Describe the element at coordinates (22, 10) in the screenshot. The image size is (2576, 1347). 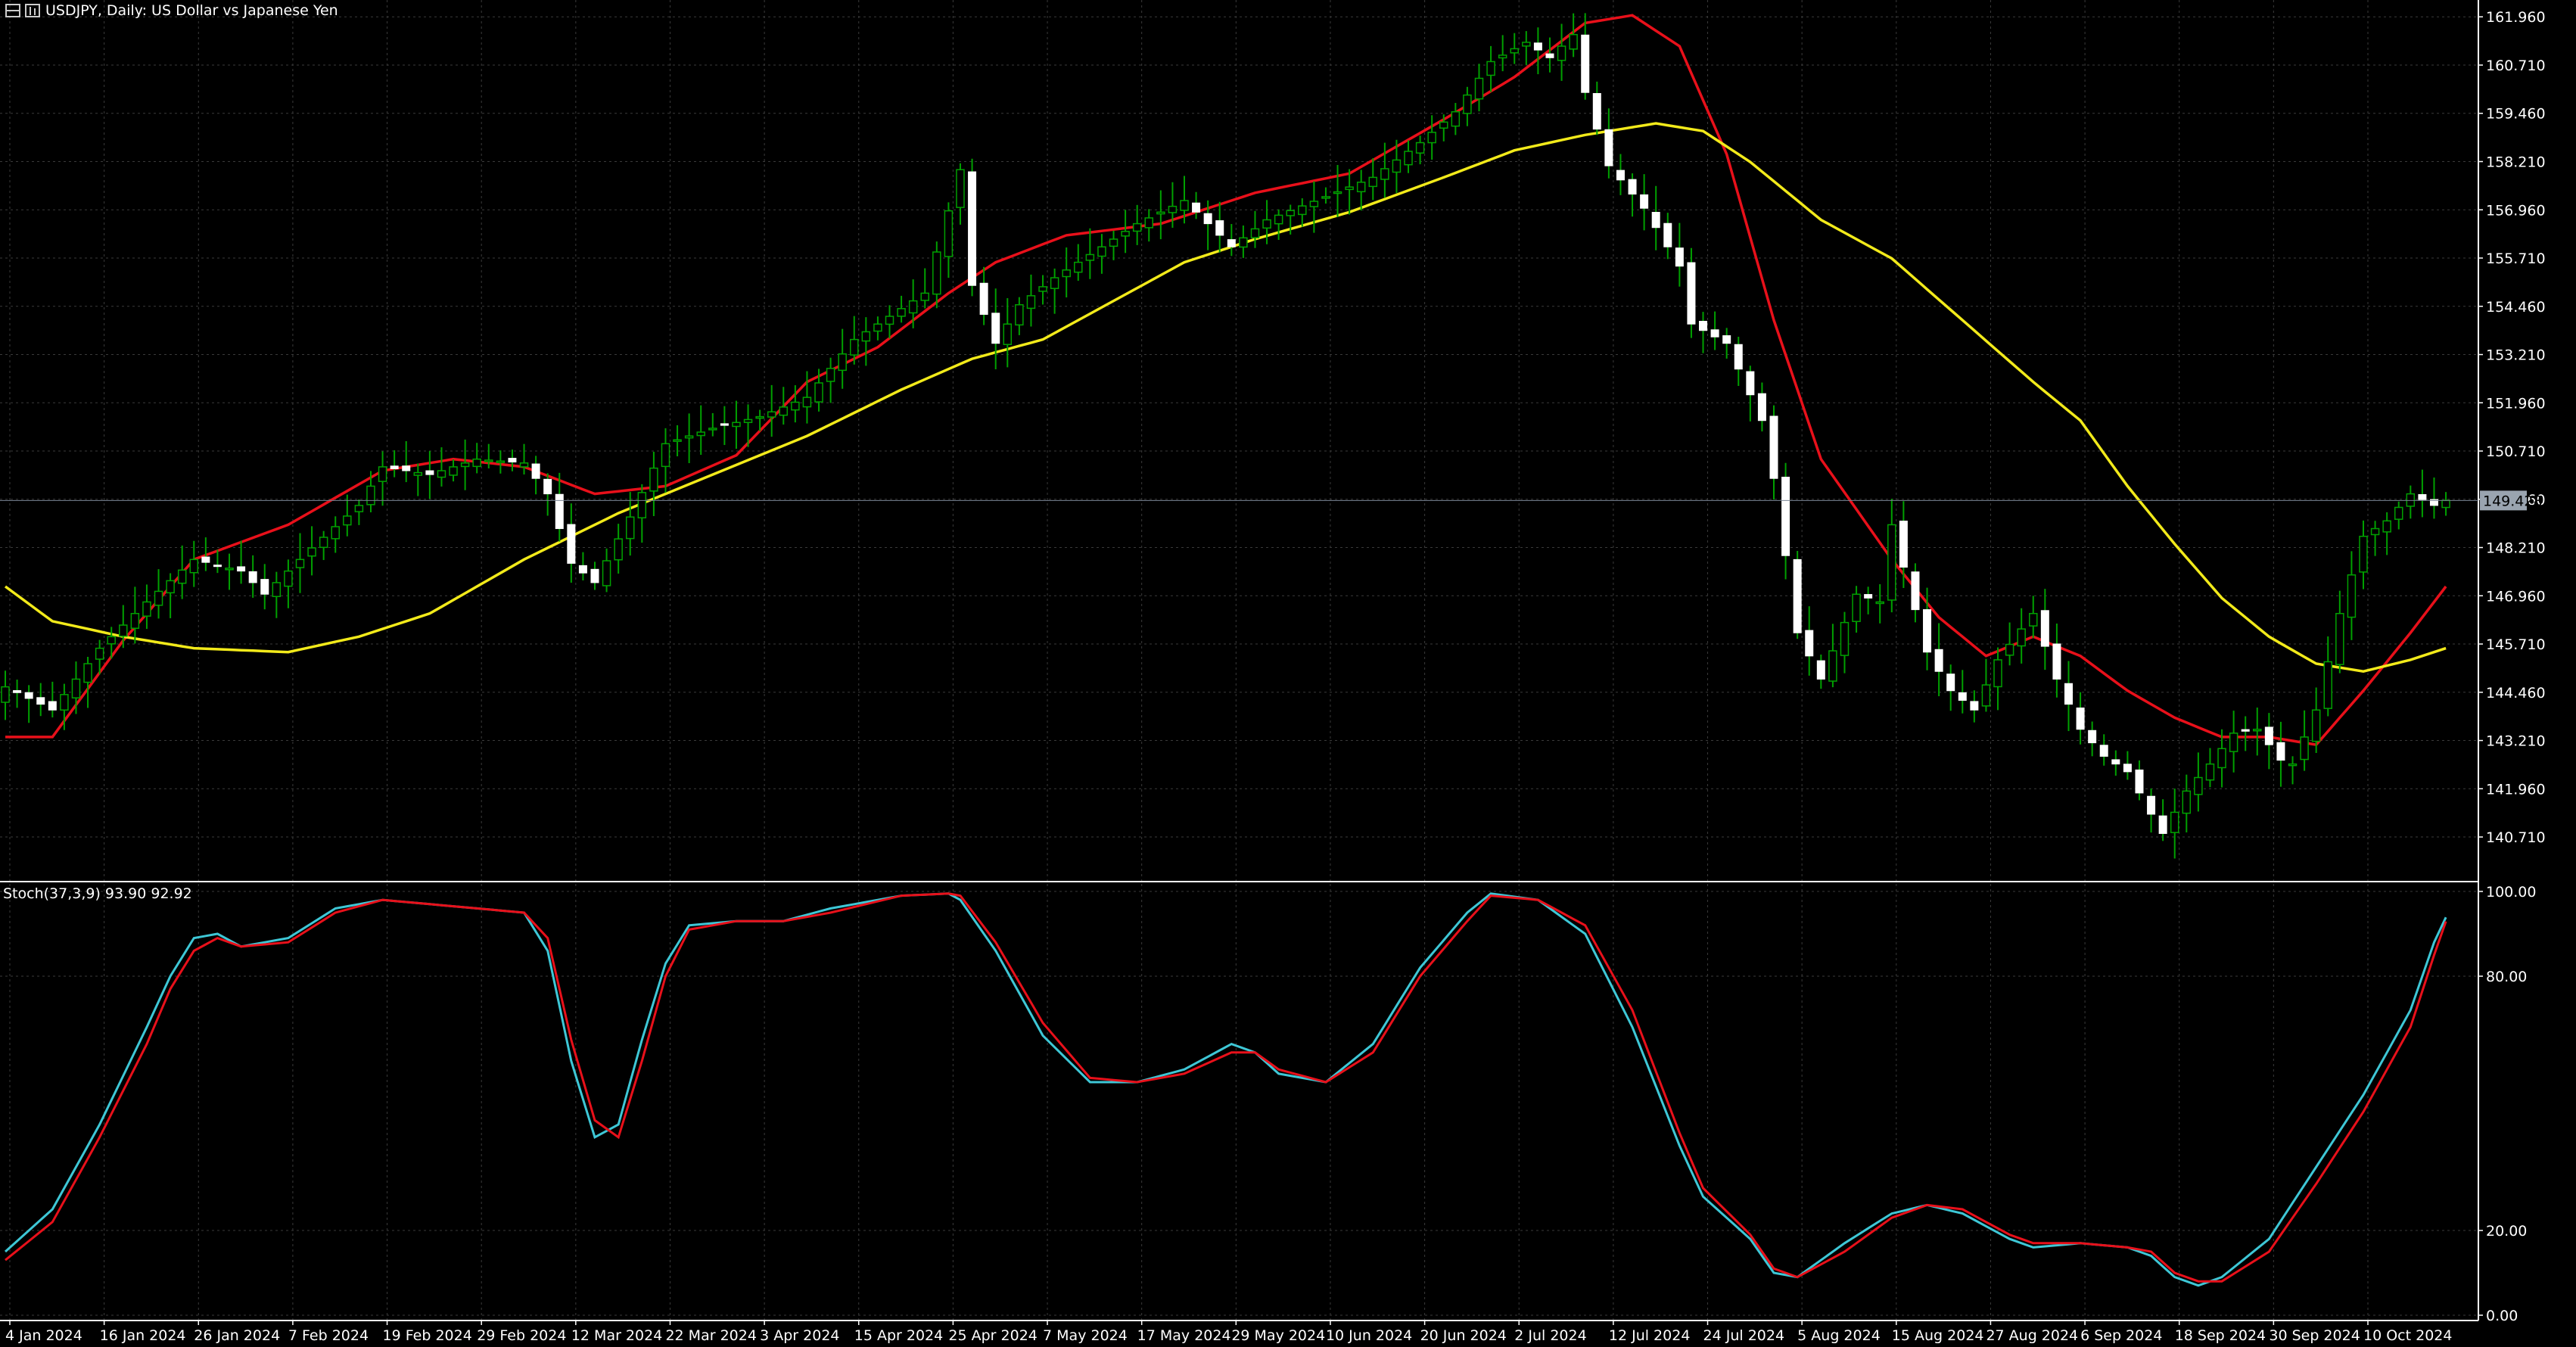
I see `symbol-icons` at that location.